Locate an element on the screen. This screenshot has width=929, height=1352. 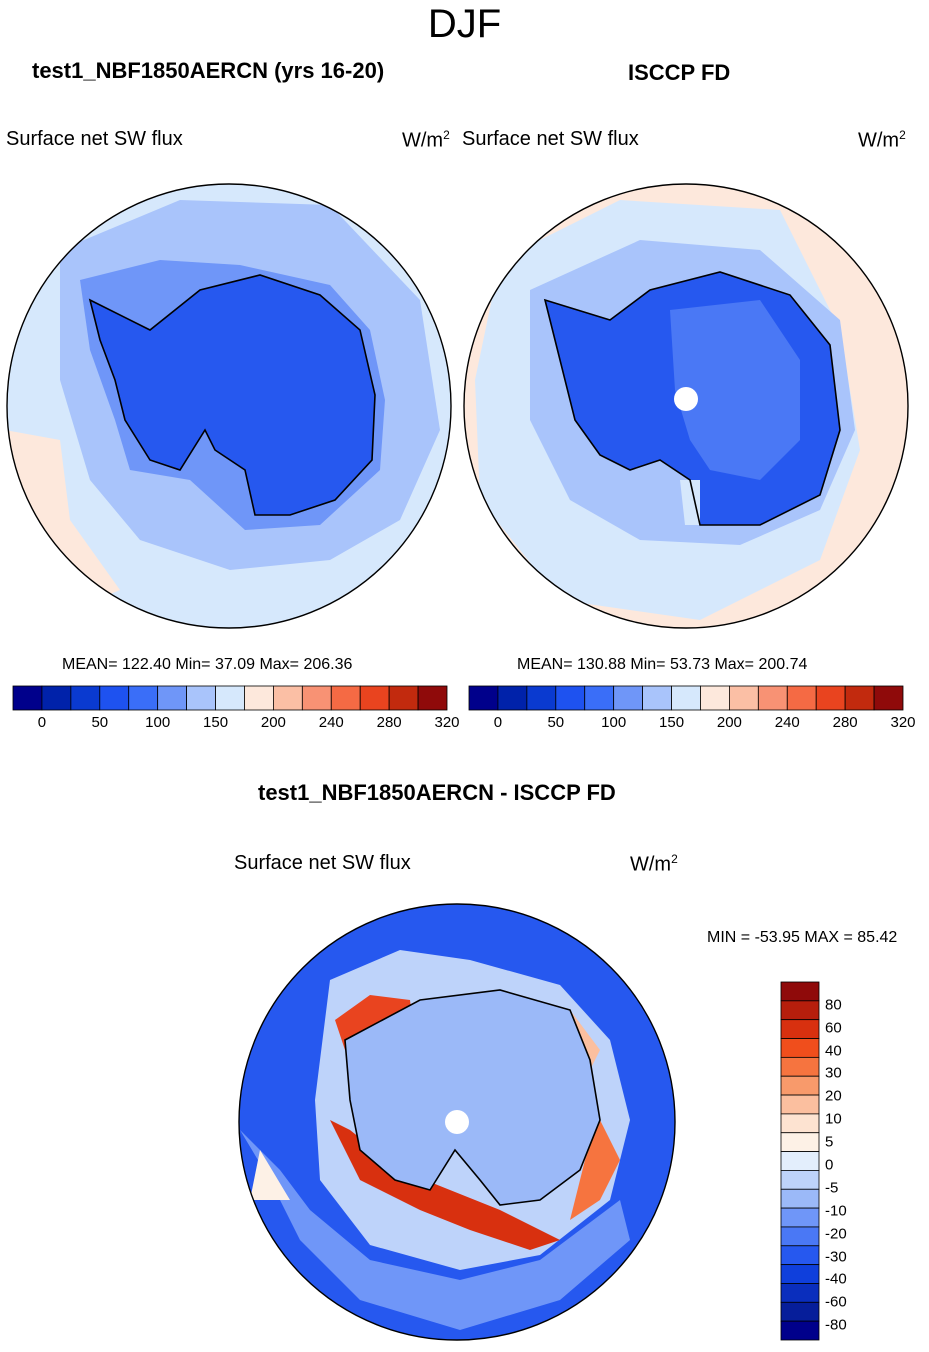
diff-colorbar-tick-label: 40 is located at coordinates (833, 1051).